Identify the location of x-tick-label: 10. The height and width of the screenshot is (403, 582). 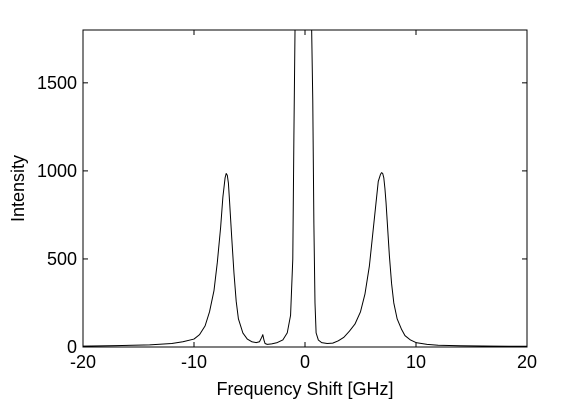
(416, 362).